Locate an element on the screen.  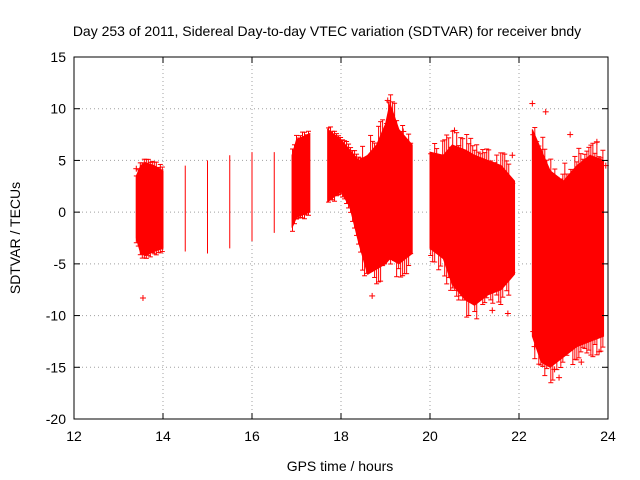
y-tick-label: -15 is located at coordinates (56, 367).